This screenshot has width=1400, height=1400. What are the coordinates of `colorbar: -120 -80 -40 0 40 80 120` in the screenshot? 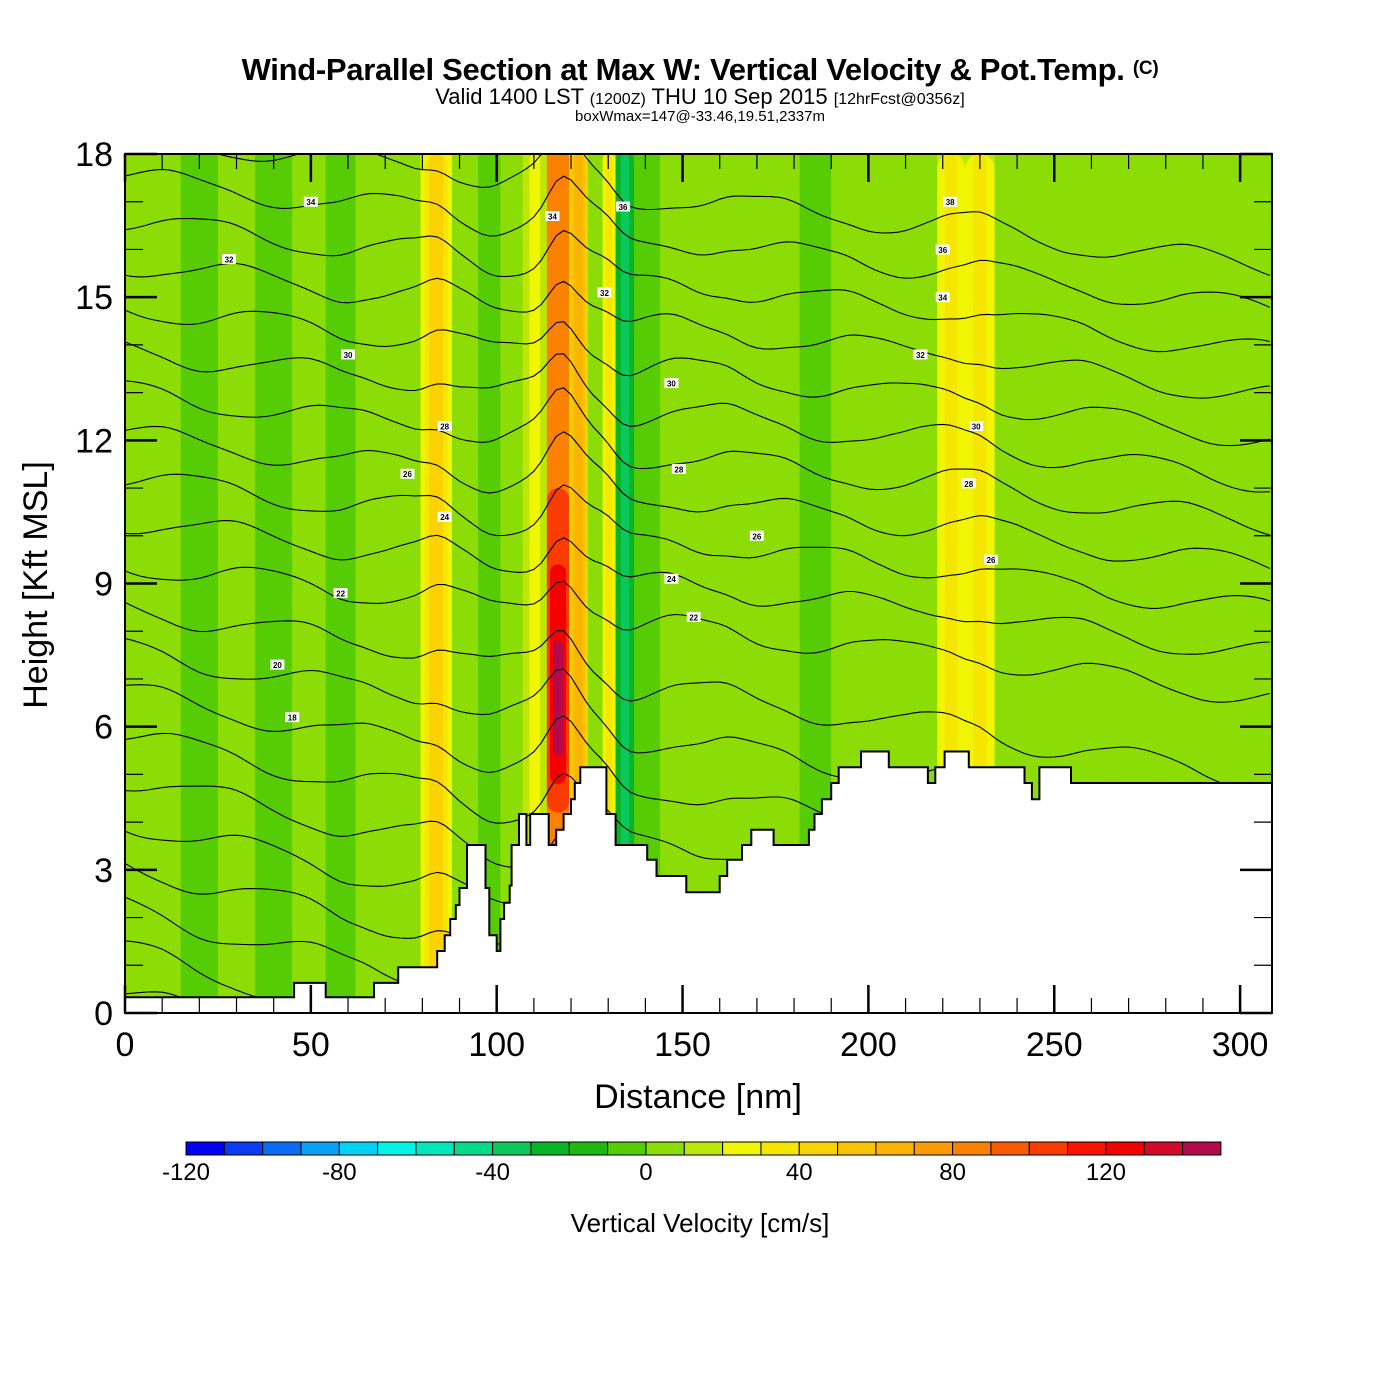 It's located at (692, 1163).